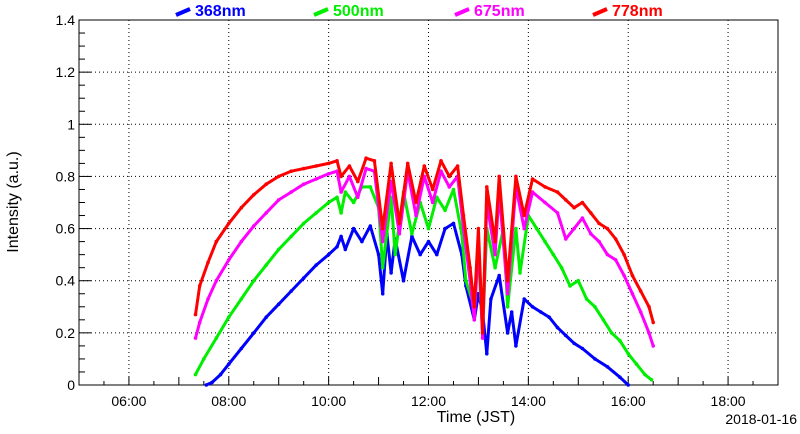  What do you see at coordinates (71, 385) in the screenshot?
I see `y-tick-label: 0` at bounding box center [71, 385].